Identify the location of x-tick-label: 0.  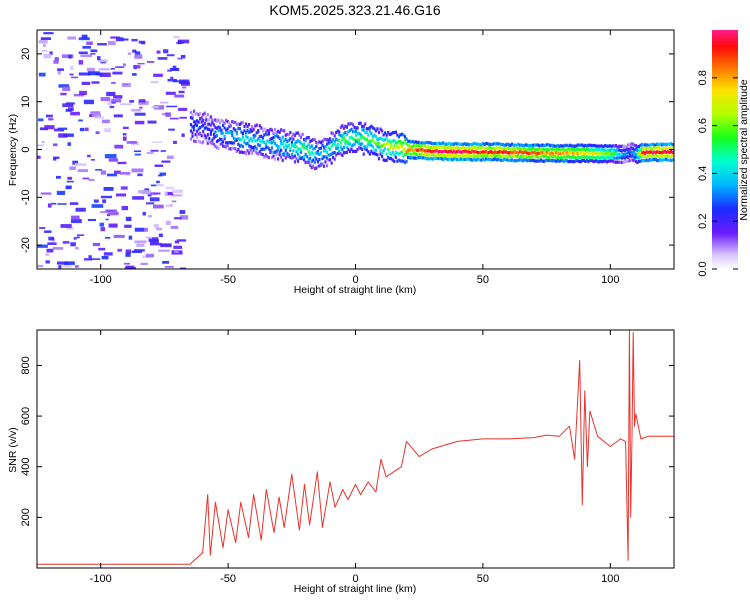
(355, 280).